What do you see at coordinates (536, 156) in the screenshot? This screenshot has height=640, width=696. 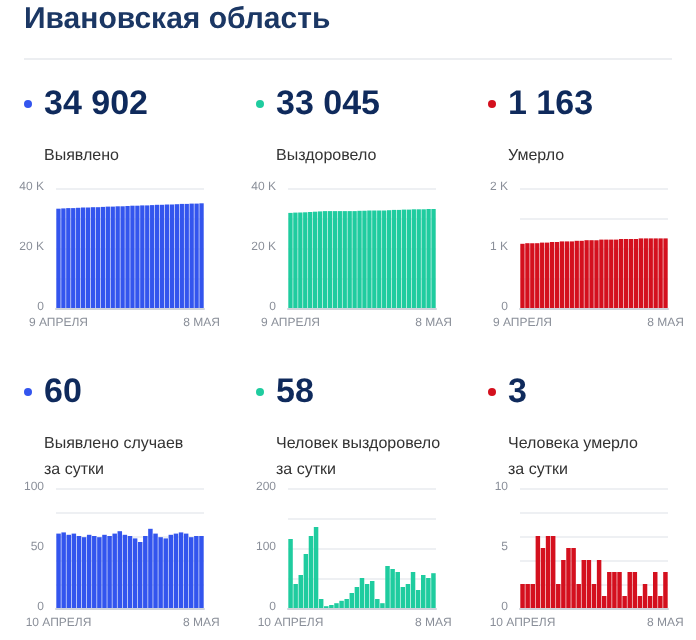 I see `chart-title: Умерло` at bounding box center [536, 156].